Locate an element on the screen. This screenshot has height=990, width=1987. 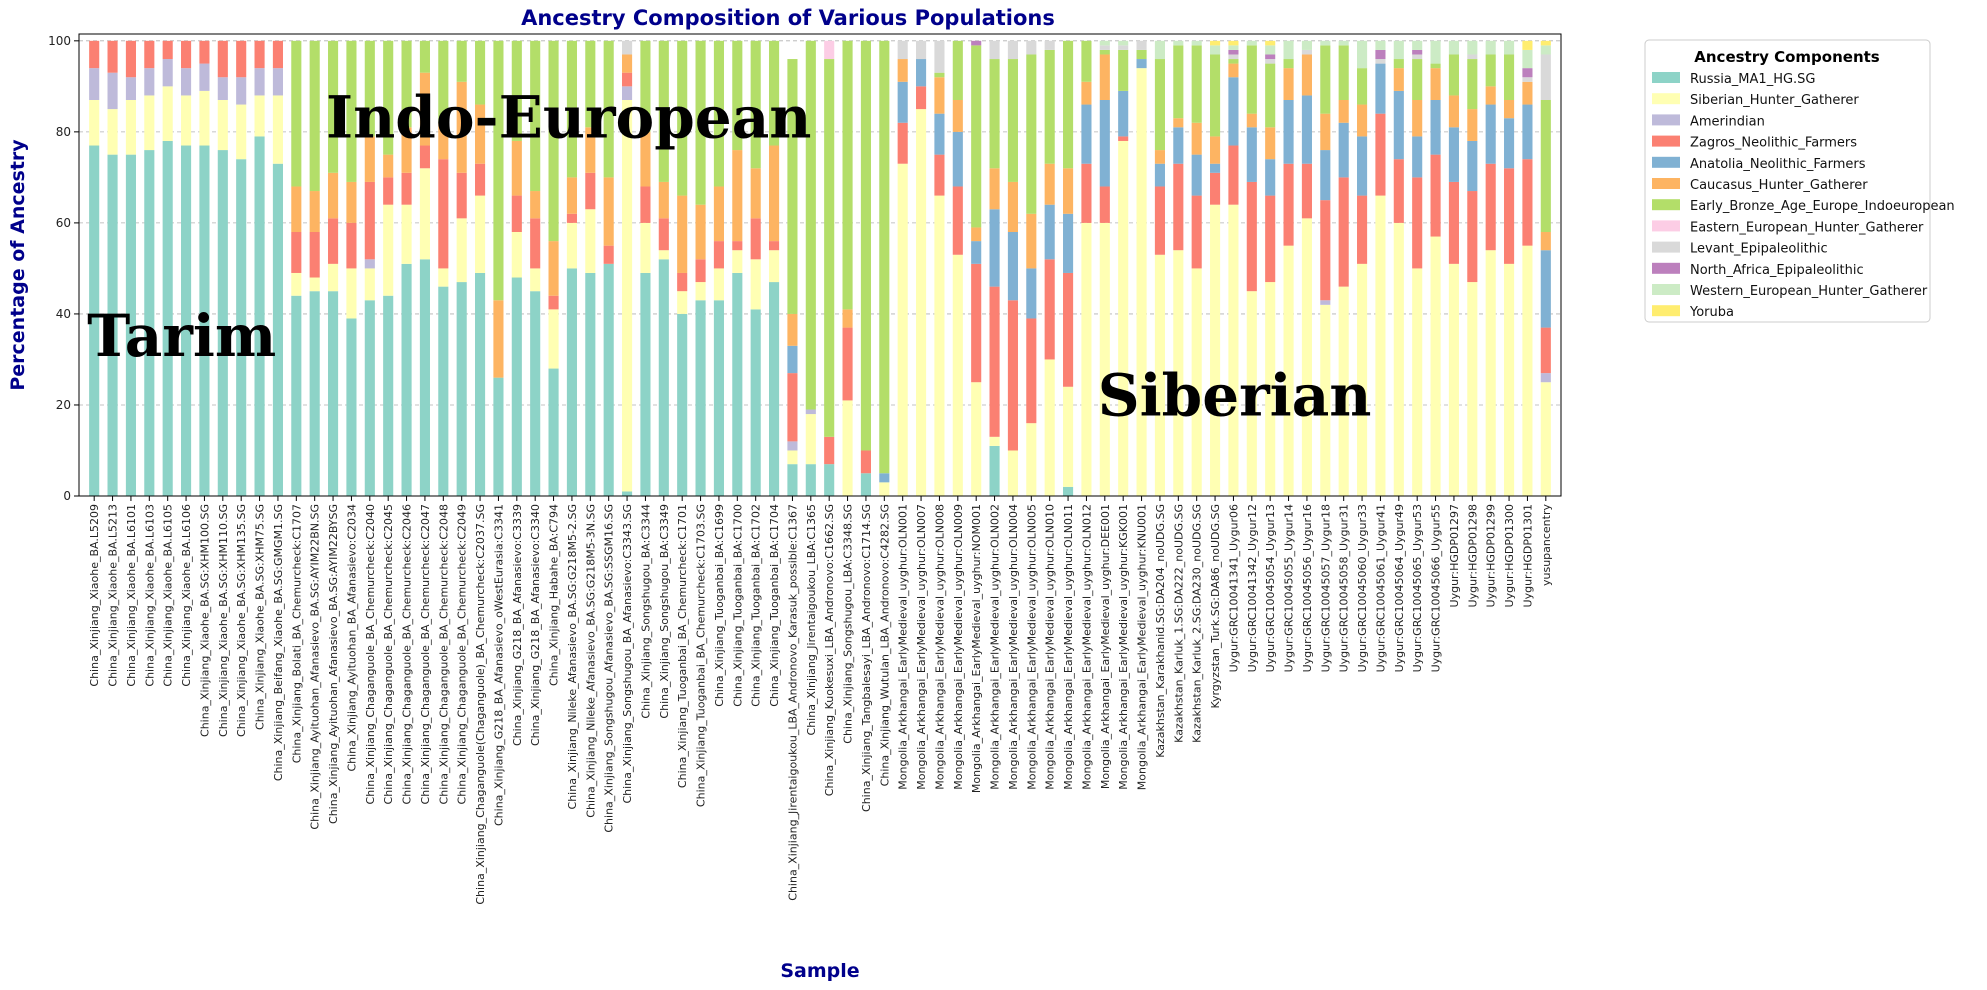
x-tick-label: China_Xinjiang_Songshugou_LBA:C3348.SG is located at coordinates (848, 624).